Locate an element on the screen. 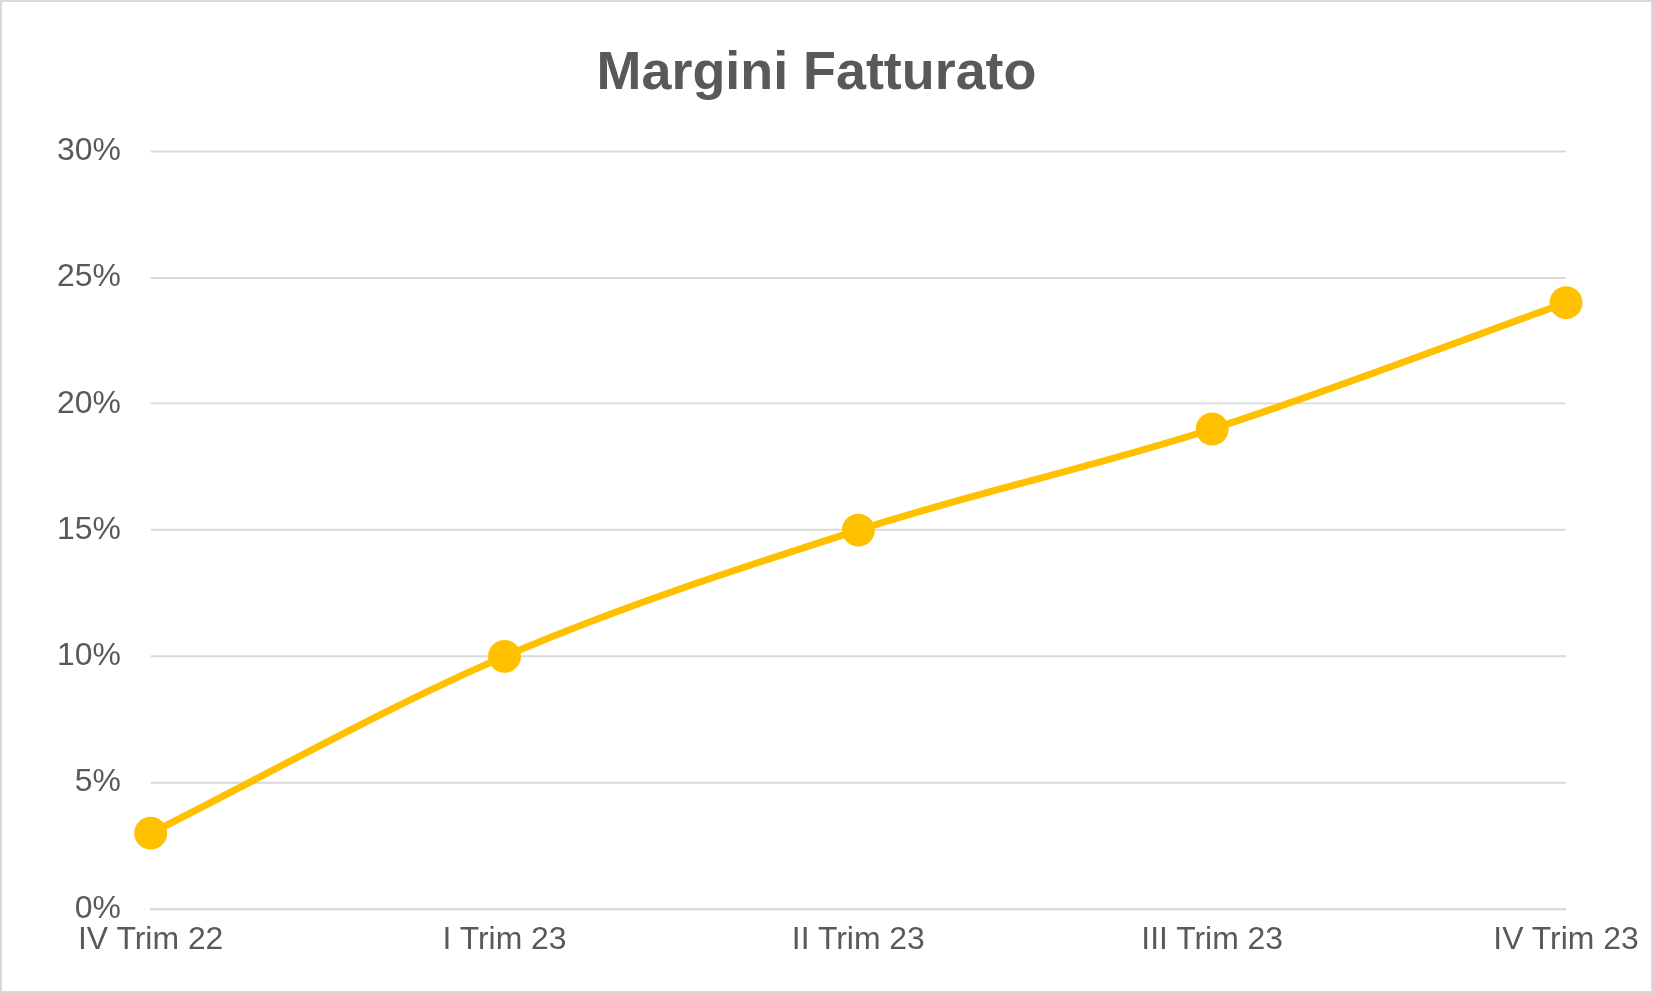 This screenshot has width=1653, height=993. x-tick-label: I Trim 23 is located at coordinates (504, 937).